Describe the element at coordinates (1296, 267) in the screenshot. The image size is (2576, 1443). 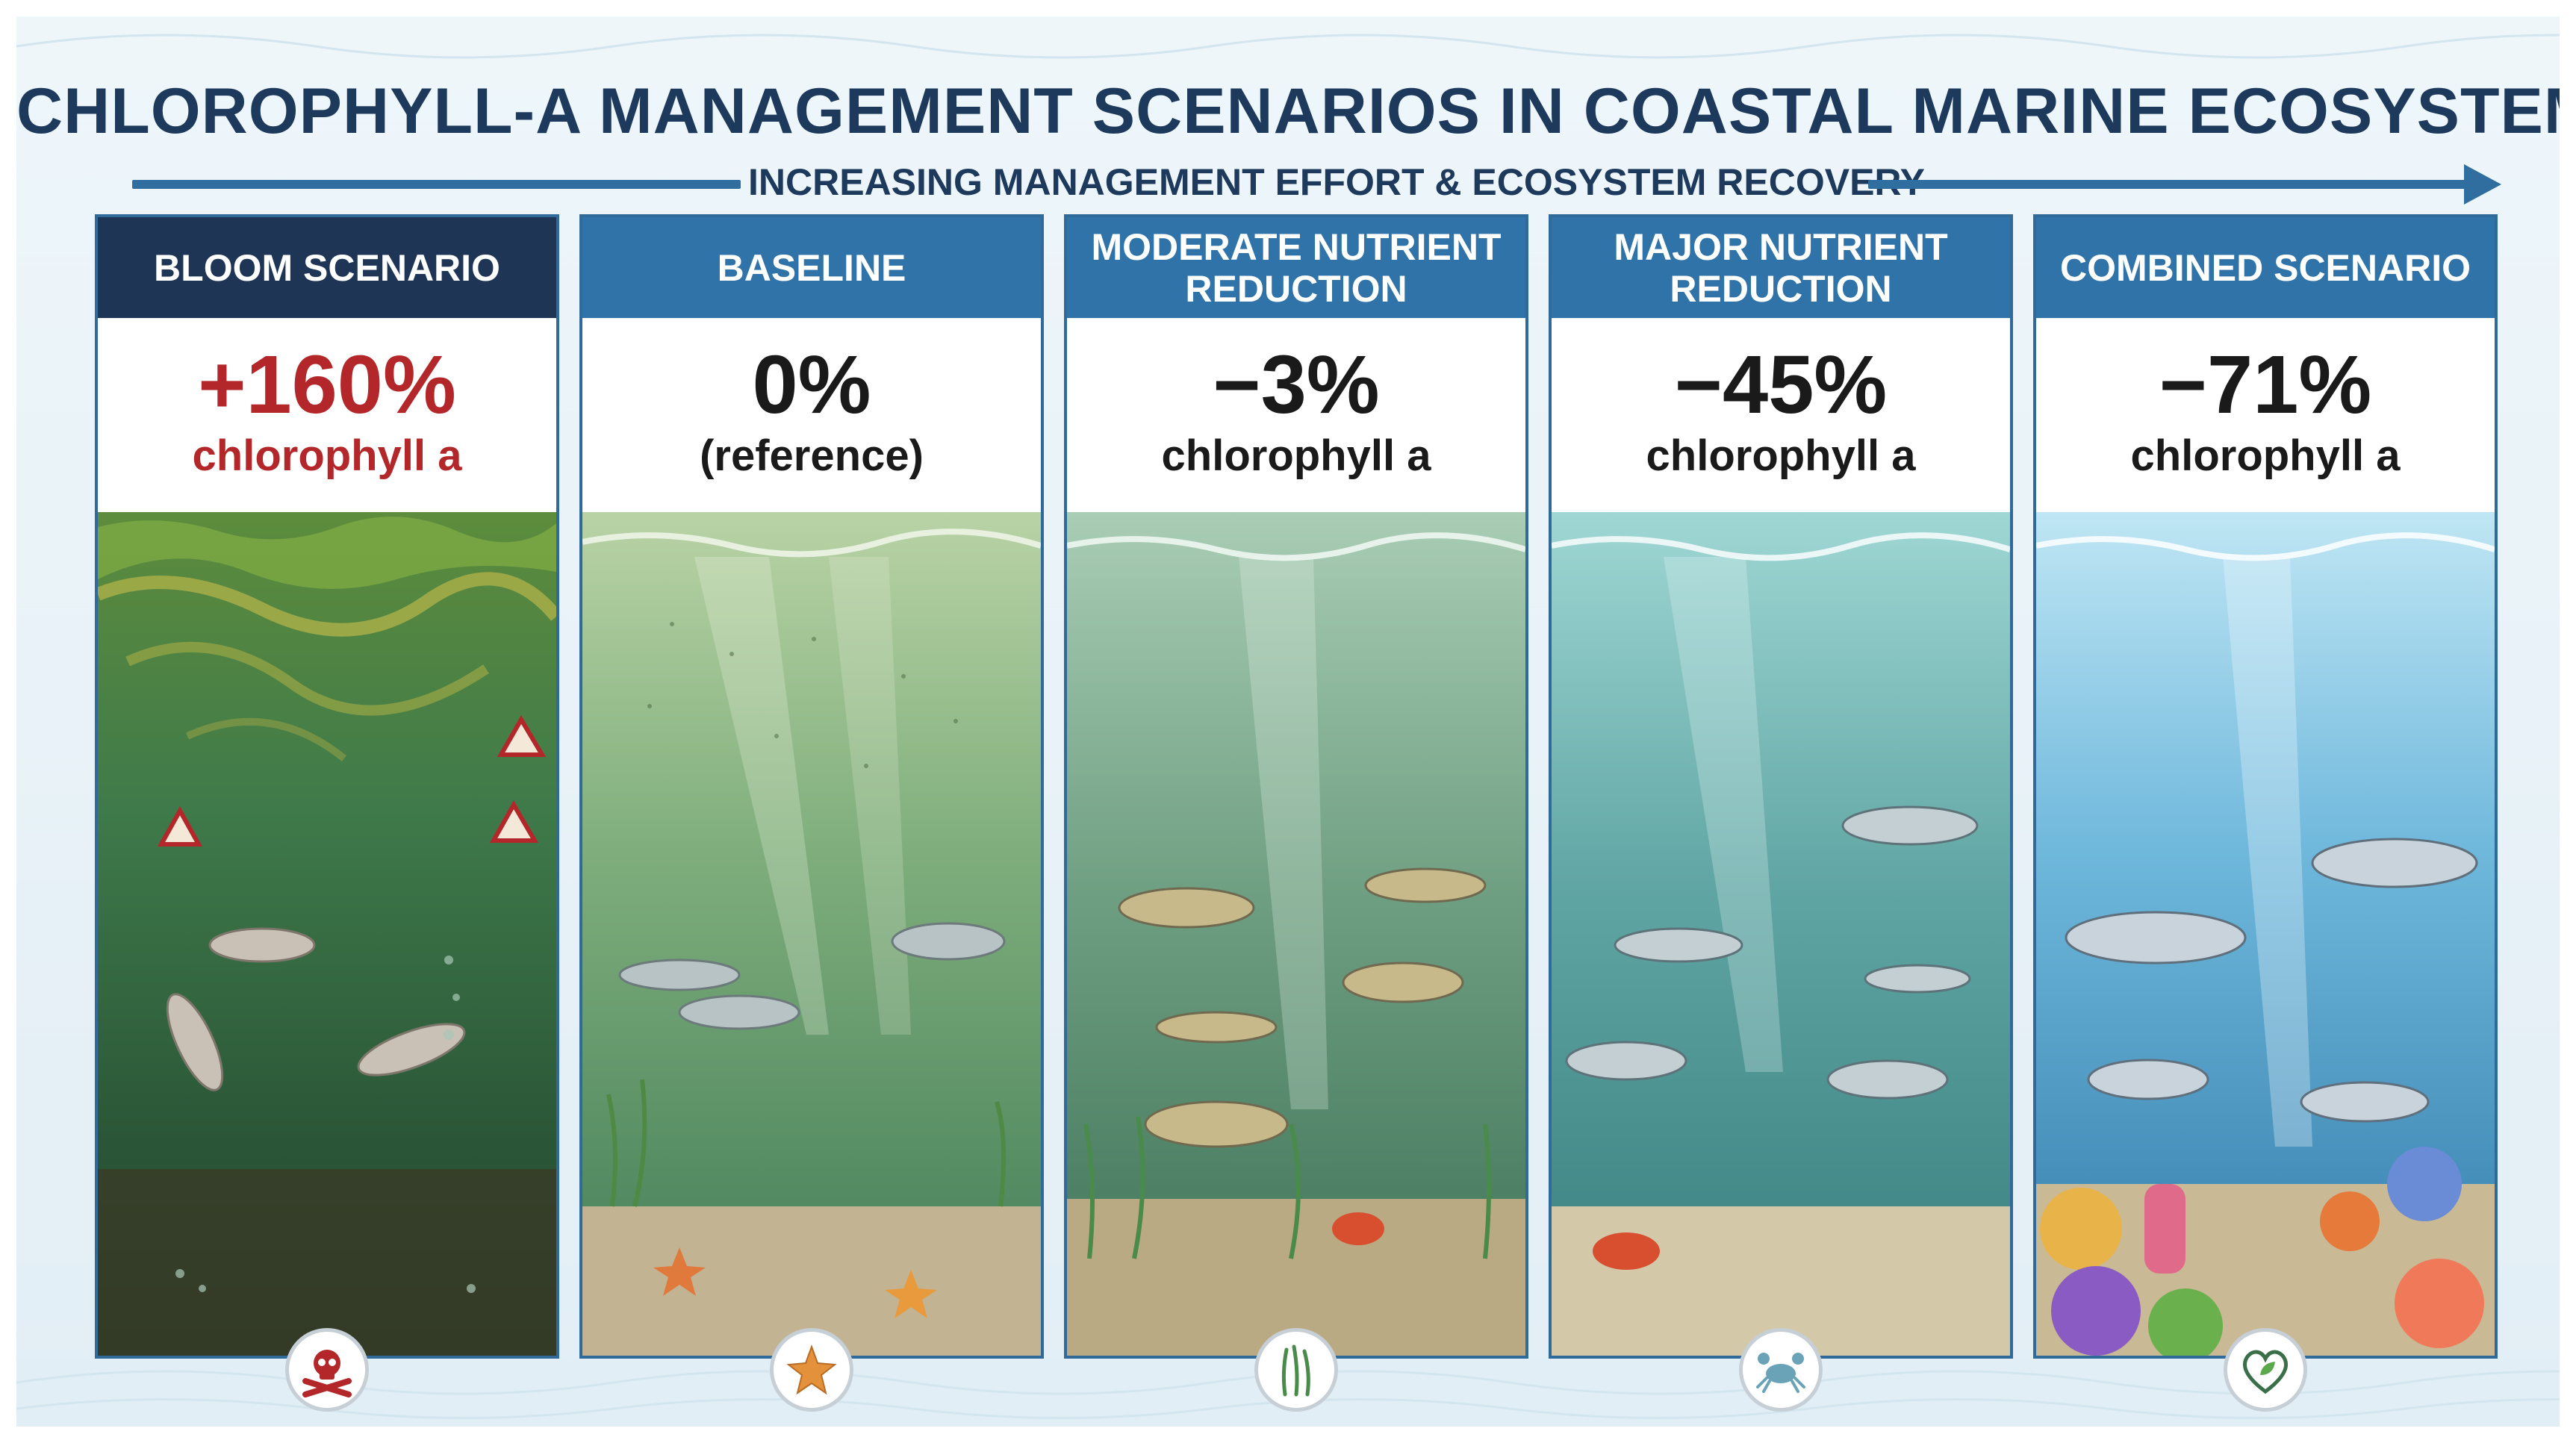
I see `panel-header: MODERATE NUTRIENT REDUCTION` at that location.